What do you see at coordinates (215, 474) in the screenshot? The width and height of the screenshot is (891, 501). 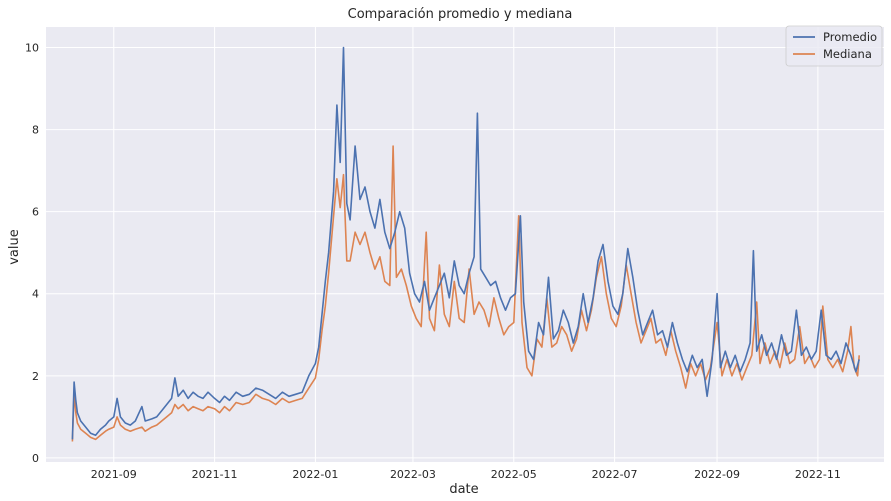 I see `x-tick-label: 2021-11` at bounding box center [215, 474].